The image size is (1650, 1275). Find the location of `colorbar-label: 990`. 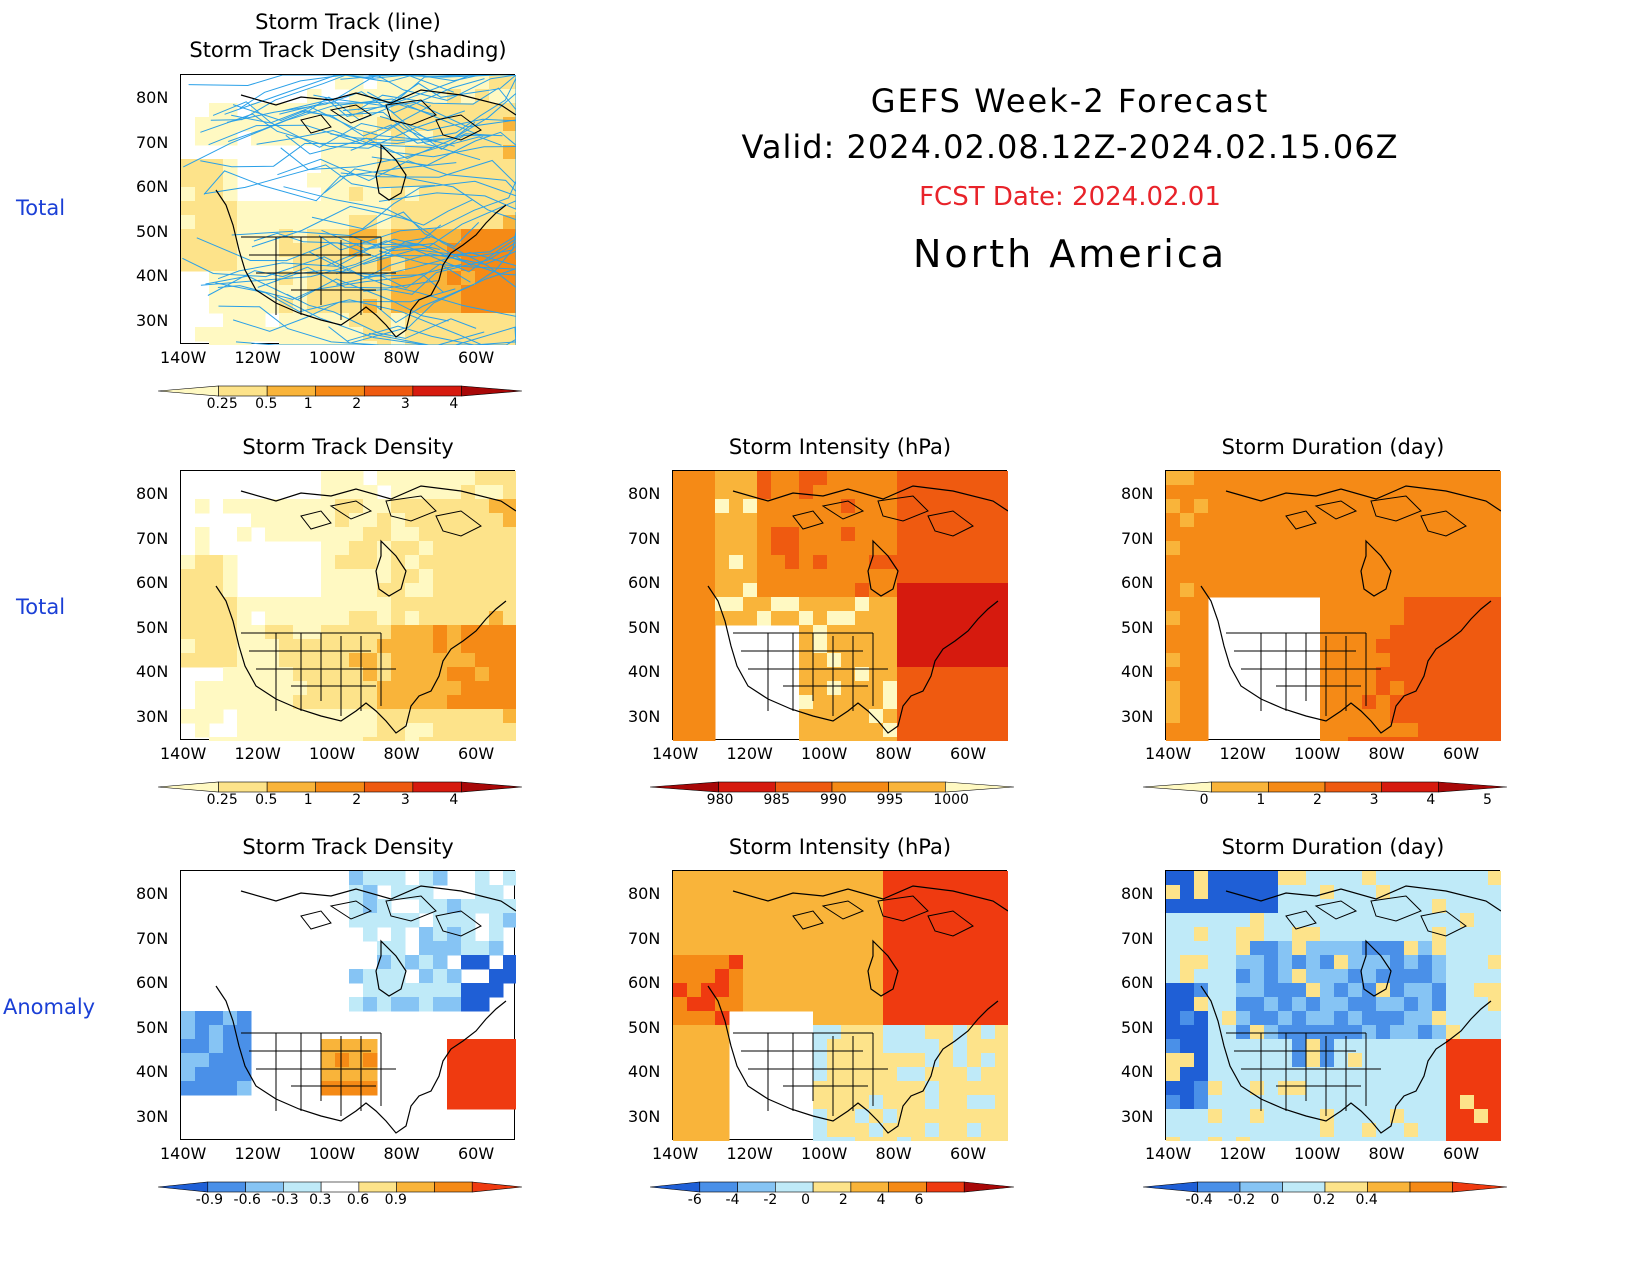

colorbar-label: 990 is located at coordinates (833, 800).